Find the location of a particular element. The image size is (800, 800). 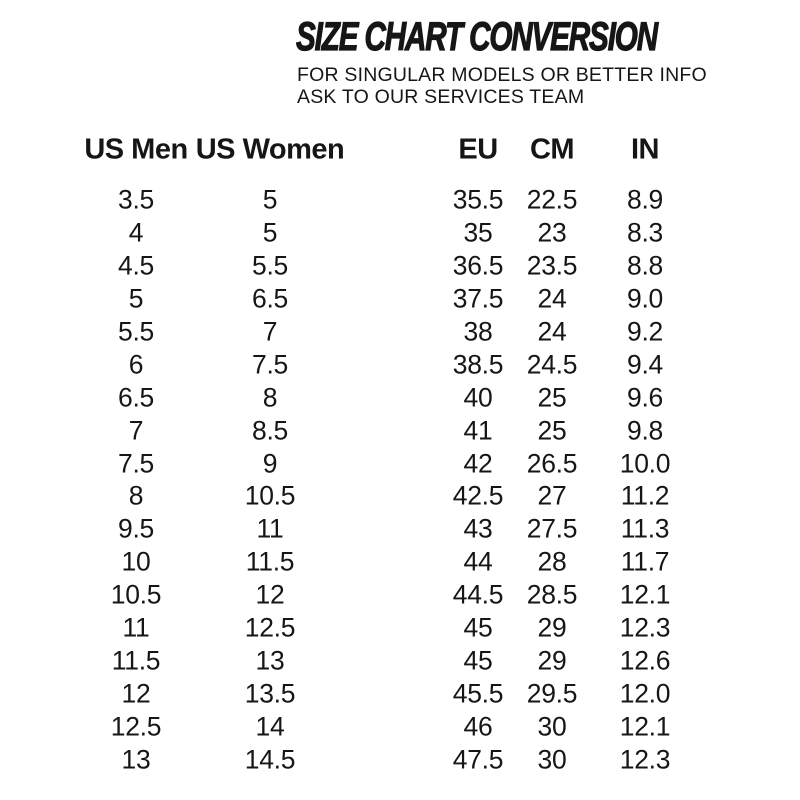

table-cell: 46 is located at coordinates (478, 726).